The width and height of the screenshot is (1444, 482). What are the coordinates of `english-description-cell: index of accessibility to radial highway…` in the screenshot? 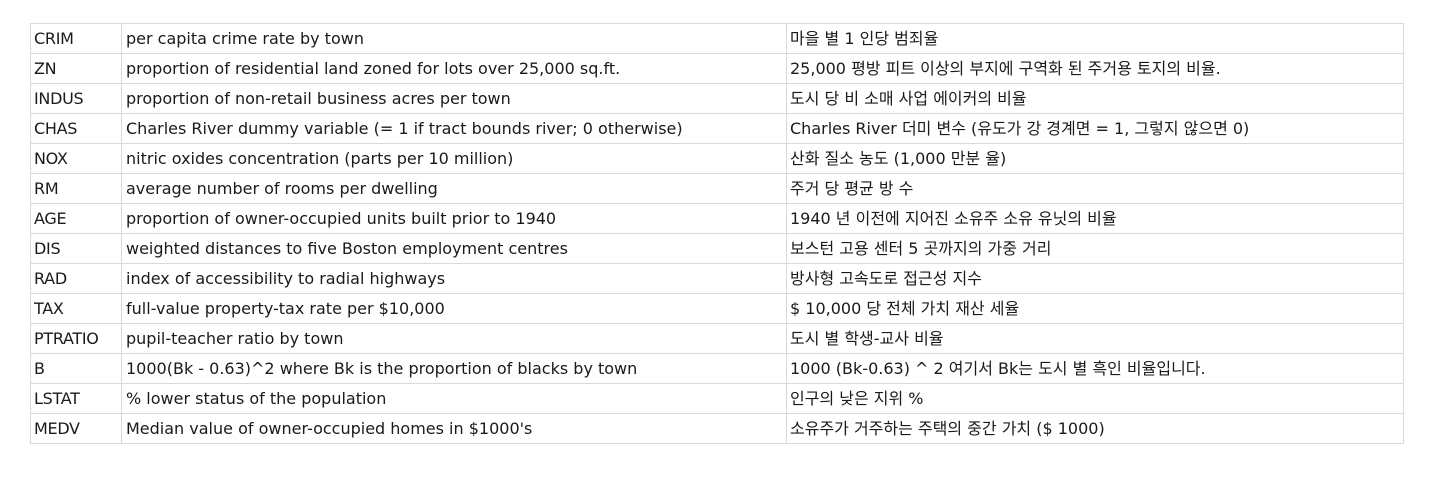 It's located at (454, 278).